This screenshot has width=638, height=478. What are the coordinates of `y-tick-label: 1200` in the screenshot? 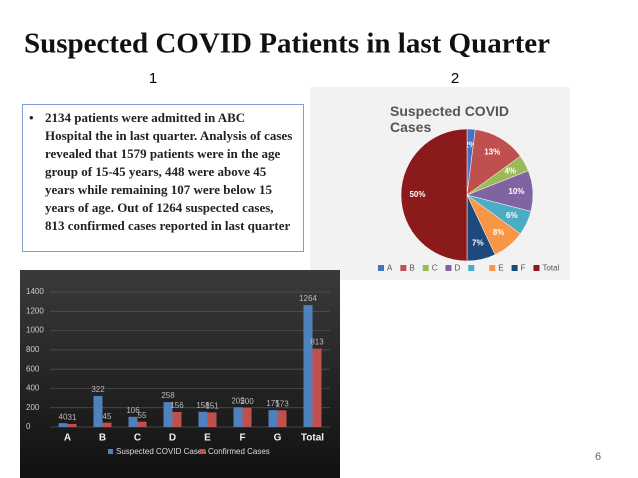 It's located at (35, 310).